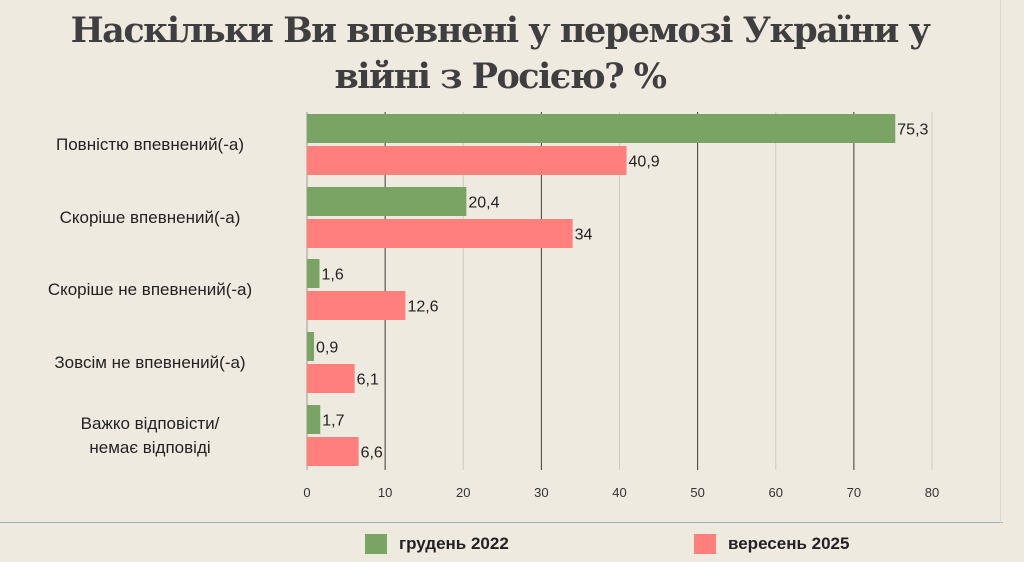  I want to click on legend-item-september-2025: вересень 2025, so click(771, 544).